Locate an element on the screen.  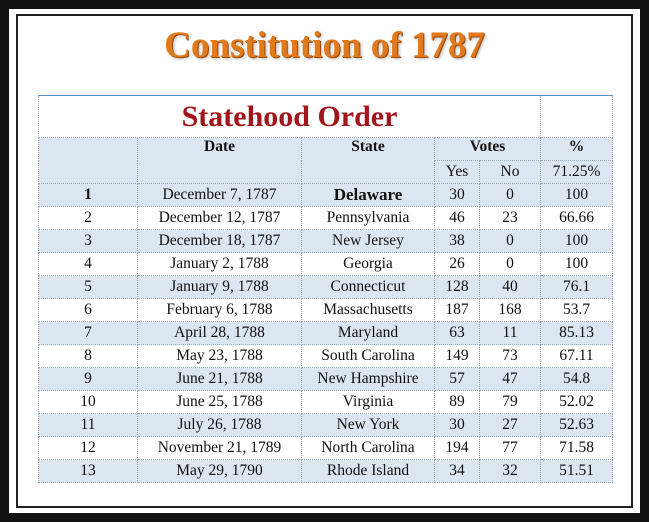
state-cell: New York is located at coordinates (368, 425).